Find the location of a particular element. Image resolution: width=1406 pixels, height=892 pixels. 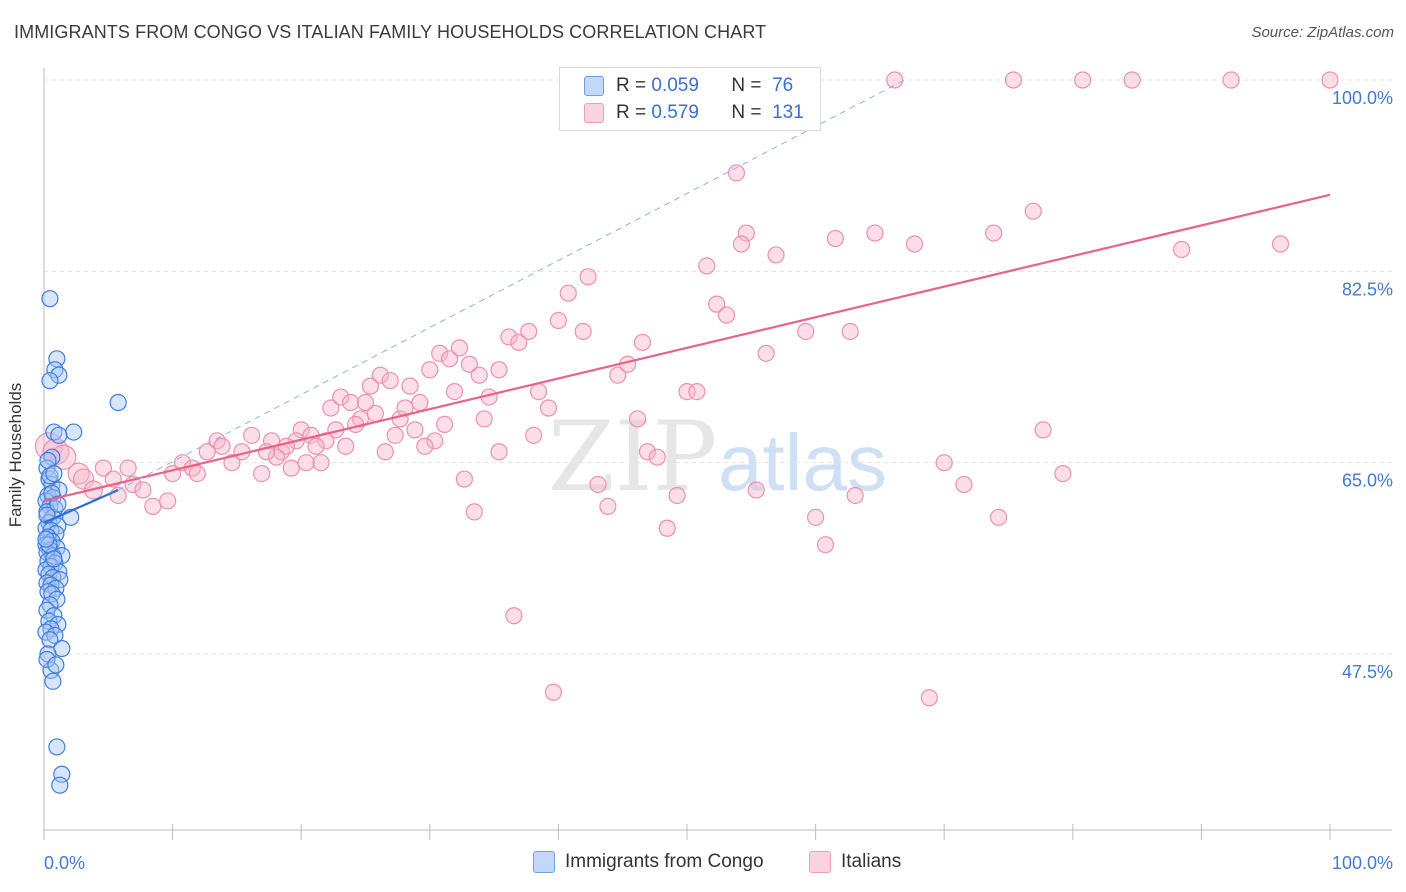

legend-r-value-congo: 0.059 is located at coordinates (675, 85).